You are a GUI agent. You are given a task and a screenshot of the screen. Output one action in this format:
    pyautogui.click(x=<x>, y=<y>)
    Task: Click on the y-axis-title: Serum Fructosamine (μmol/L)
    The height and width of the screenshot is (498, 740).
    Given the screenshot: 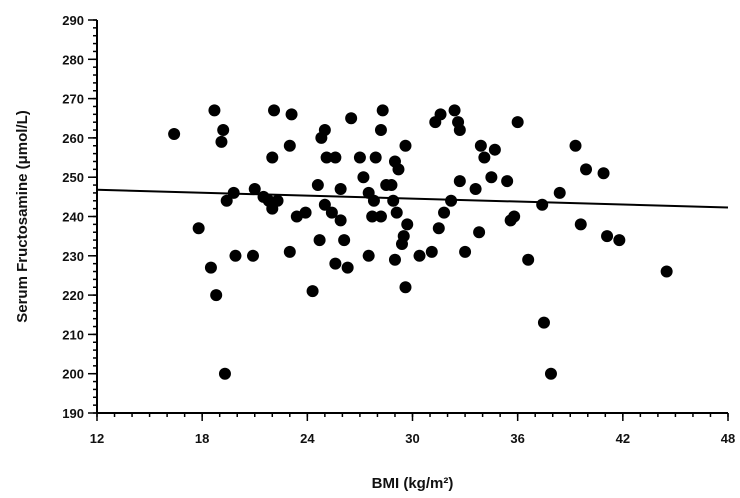 What is the action you would take?
    pyautogui.click(x=22, y=216)
    